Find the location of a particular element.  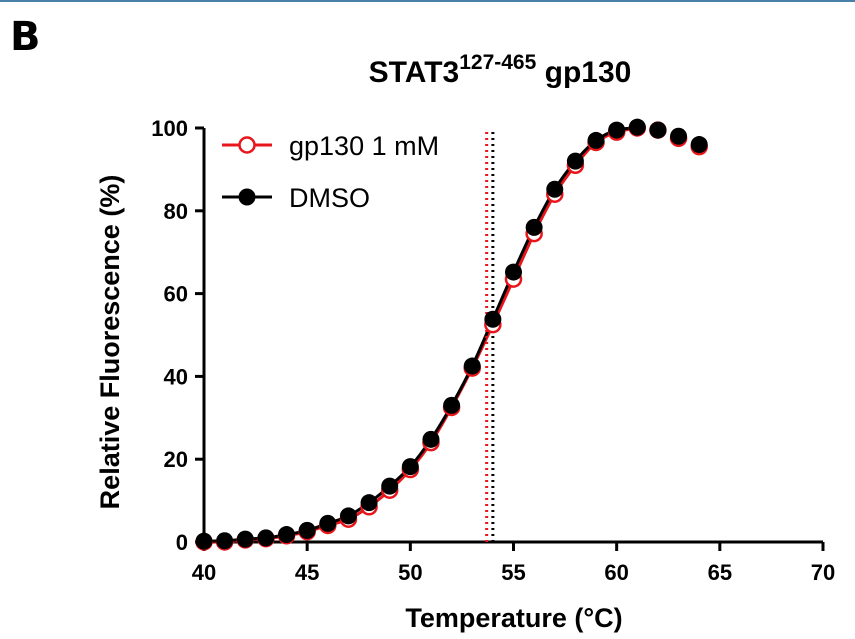

x-tick-label: 50 is located at coordinates (410, 572).